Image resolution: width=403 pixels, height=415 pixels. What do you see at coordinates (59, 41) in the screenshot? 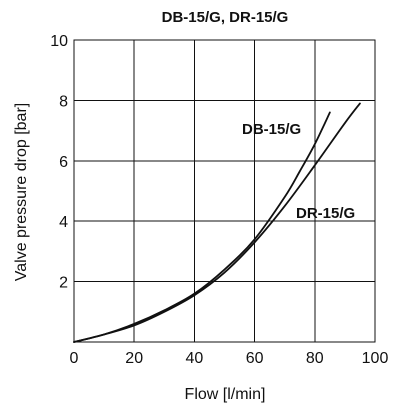
I see `y-tick-label: 10` at bounding box center [59, 41].